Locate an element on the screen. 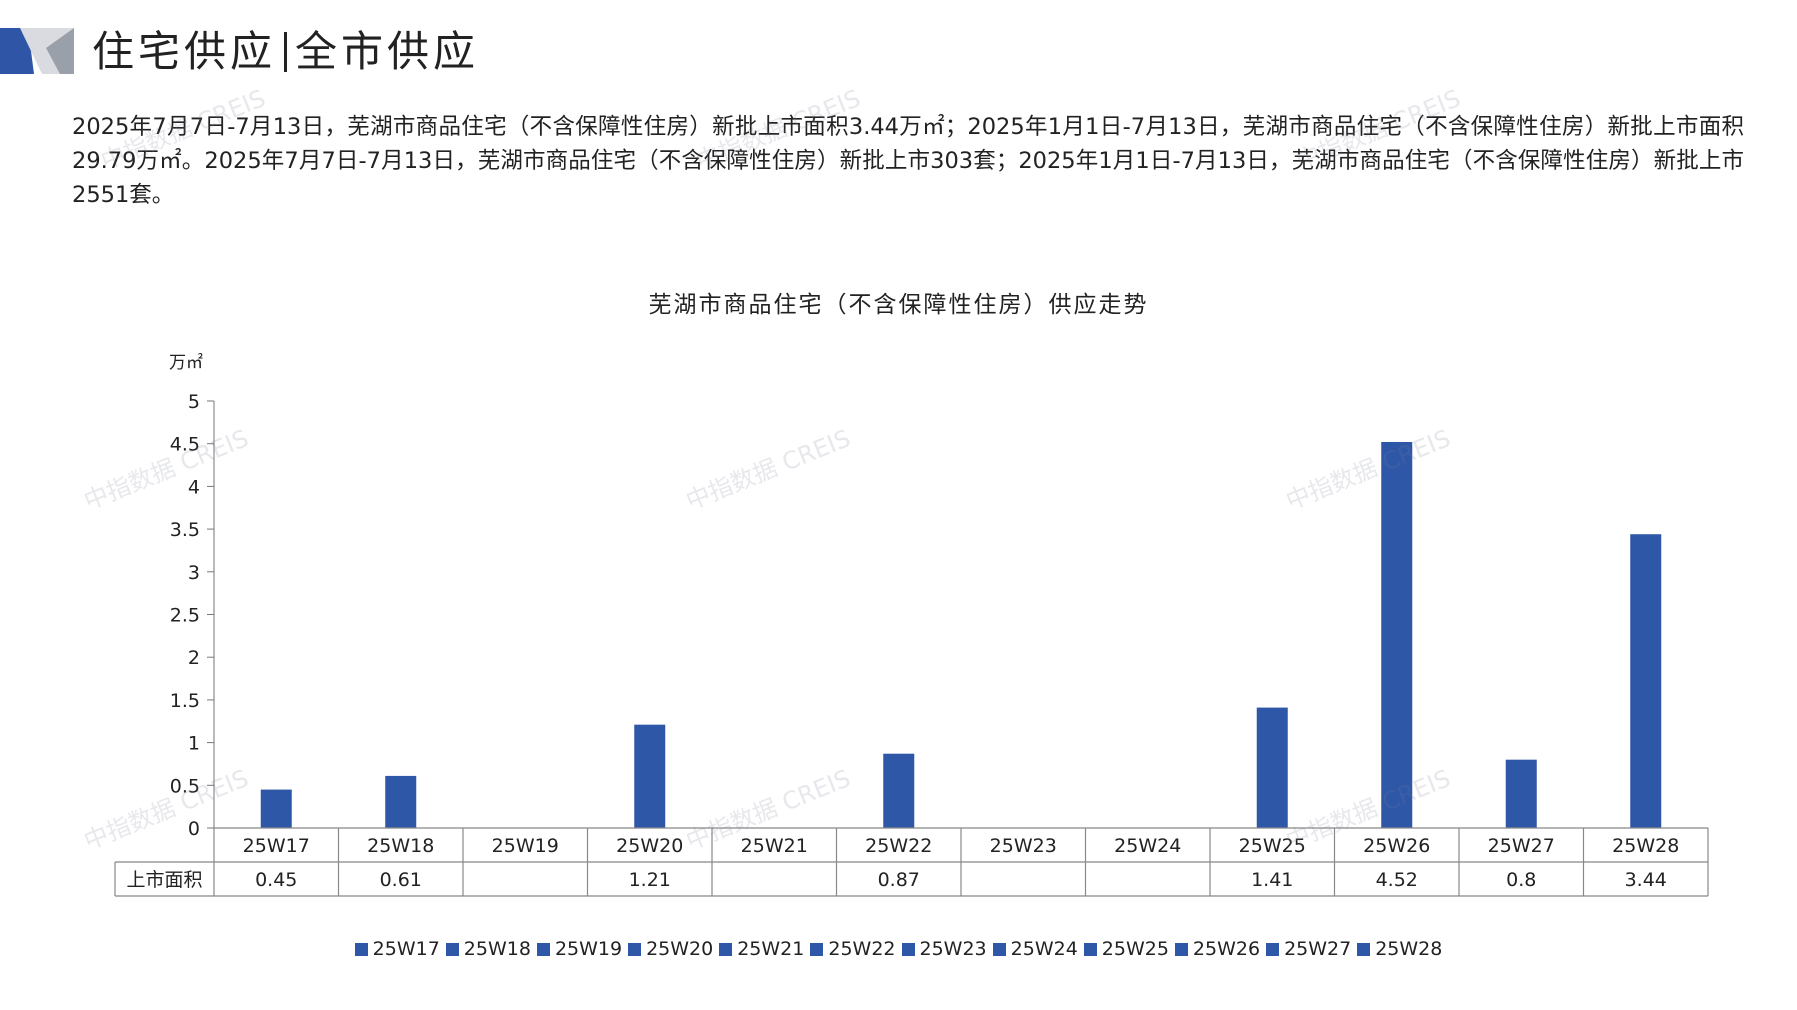 The height and width of the screenshot is (1010, 1797). x-tick-label: 25W22 is located at coordinates (898, 846).